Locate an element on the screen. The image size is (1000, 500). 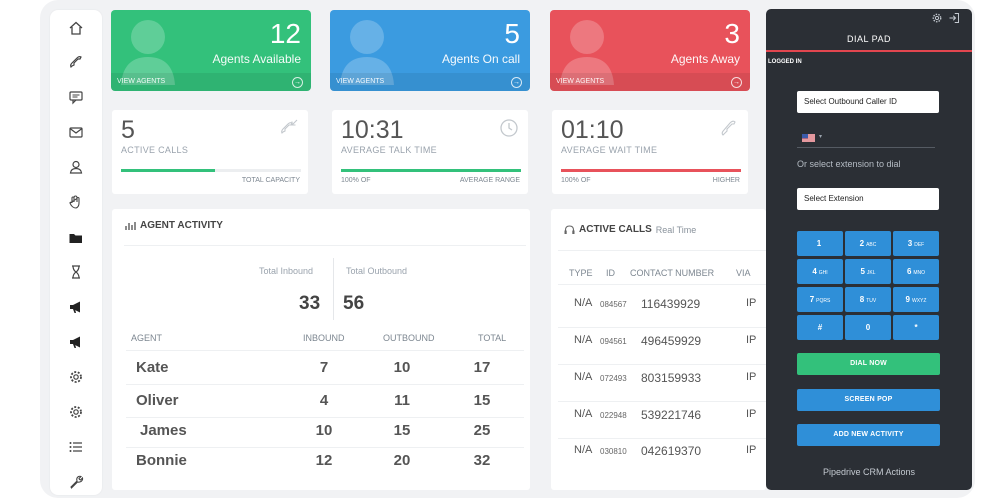
call-id: 072493 is located at coordinates (613, 378).